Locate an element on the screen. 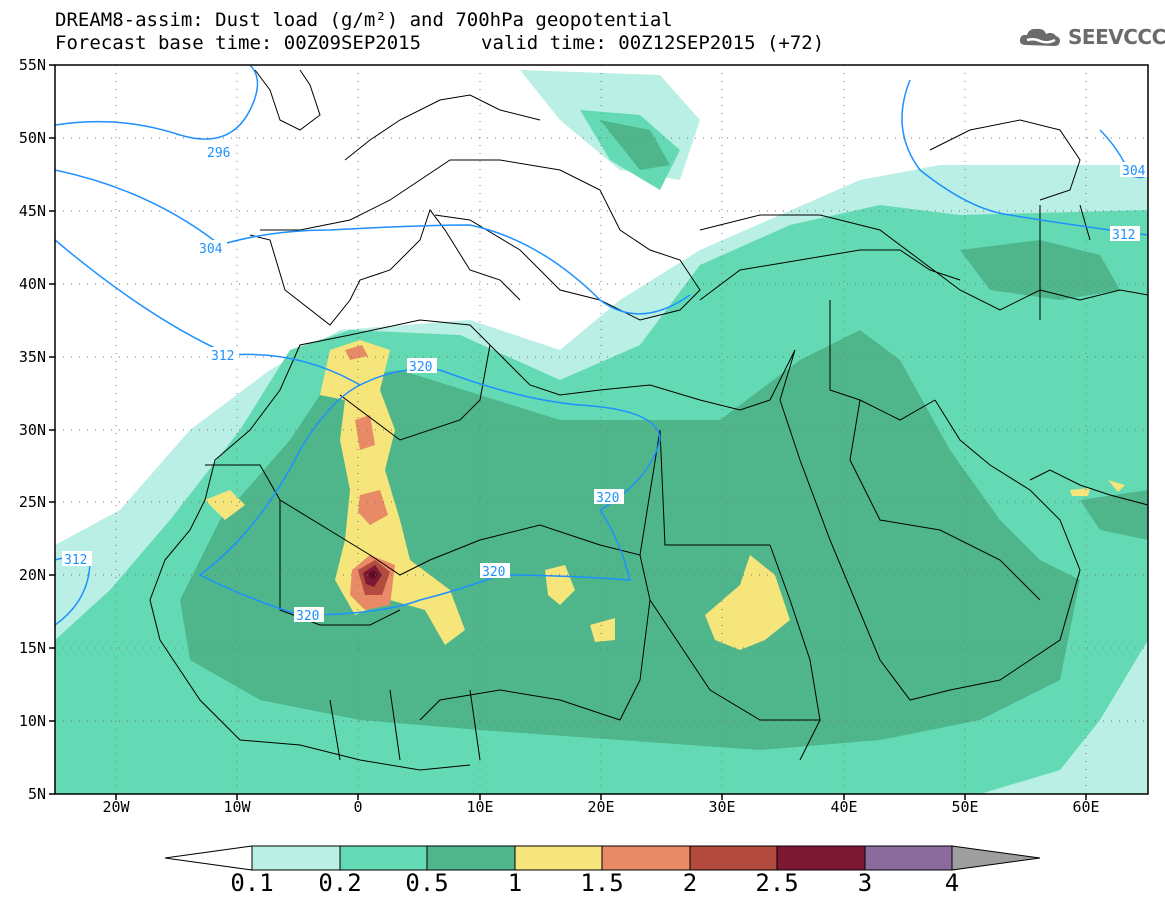 The image size is (1165, 907). lon-label: 10E is located at coordinates (480, 807).